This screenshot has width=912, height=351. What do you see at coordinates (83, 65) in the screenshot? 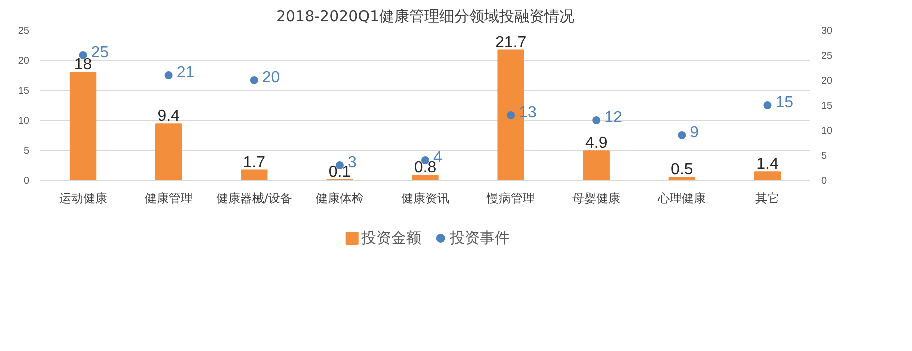
I see `data-label: 18` at bounding box center [83, 65].